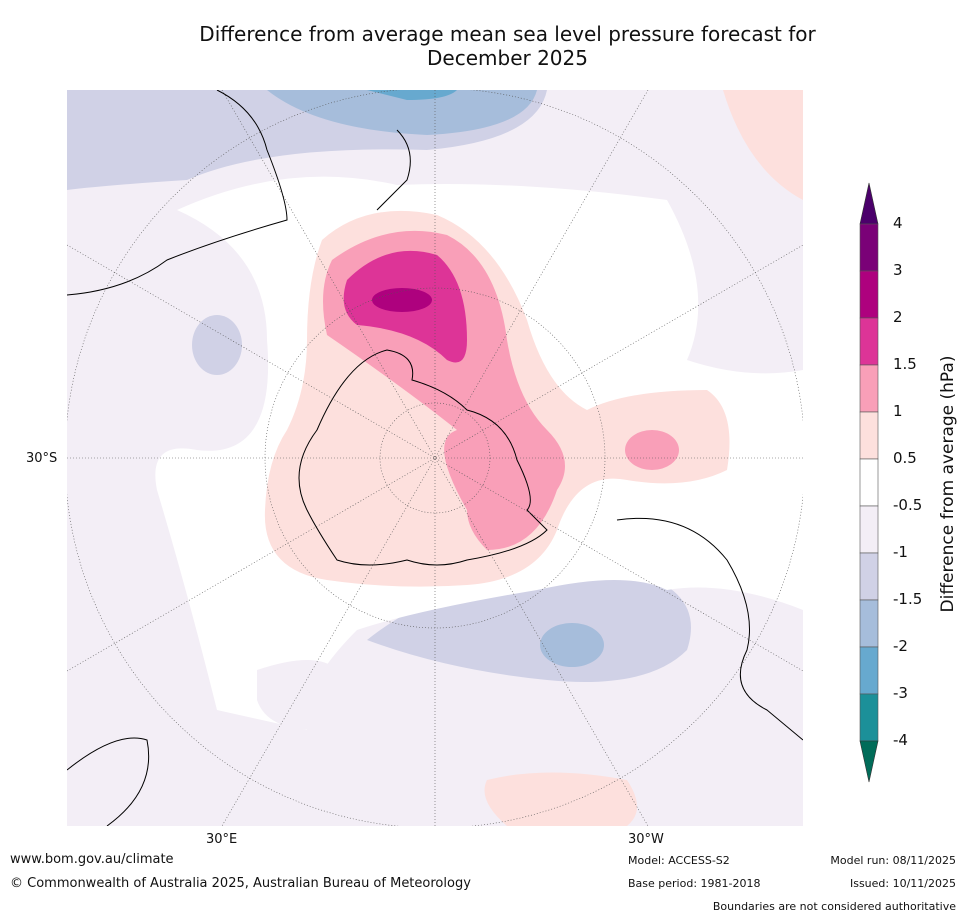  What do you see at coordinates (905, 458) in the screenshot?
I see `colorbar-tick-label: 0.5` at bounding box center [905, 458].